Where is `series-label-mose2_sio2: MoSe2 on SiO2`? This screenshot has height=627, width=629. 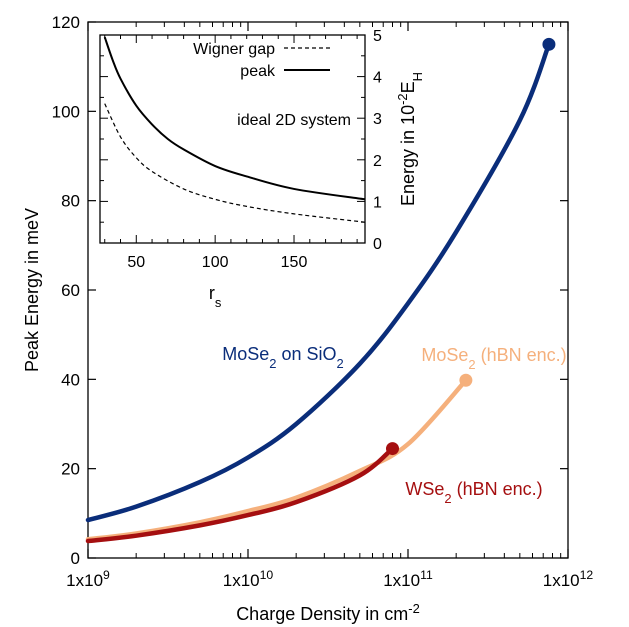
series-label-mose2_sio2: MoSe2 on SiO2 is located at coordinates (283, 357).